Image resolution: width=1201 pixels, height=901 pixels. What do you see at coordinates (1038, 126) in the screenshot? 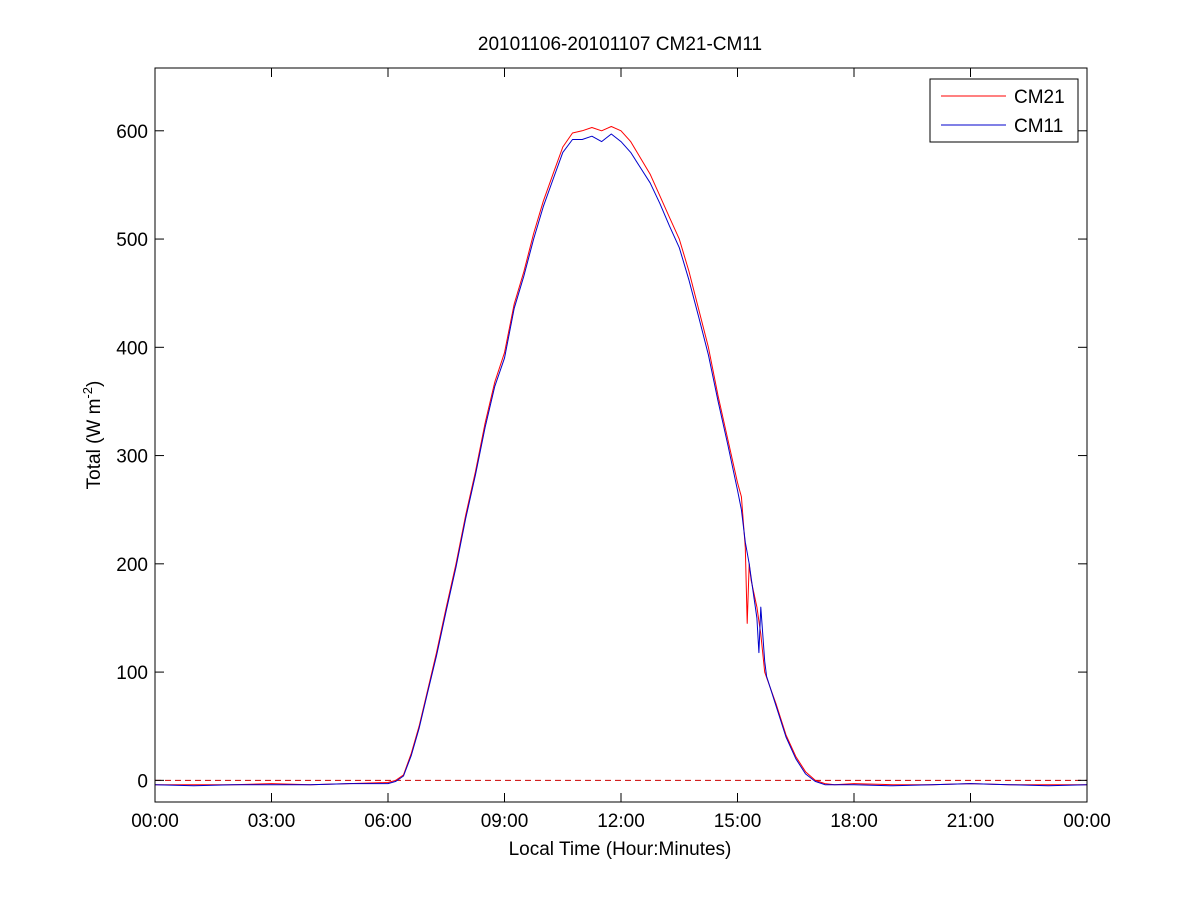
I see `legend-label-cm11: CM11` at bounding box center [1038, 126].